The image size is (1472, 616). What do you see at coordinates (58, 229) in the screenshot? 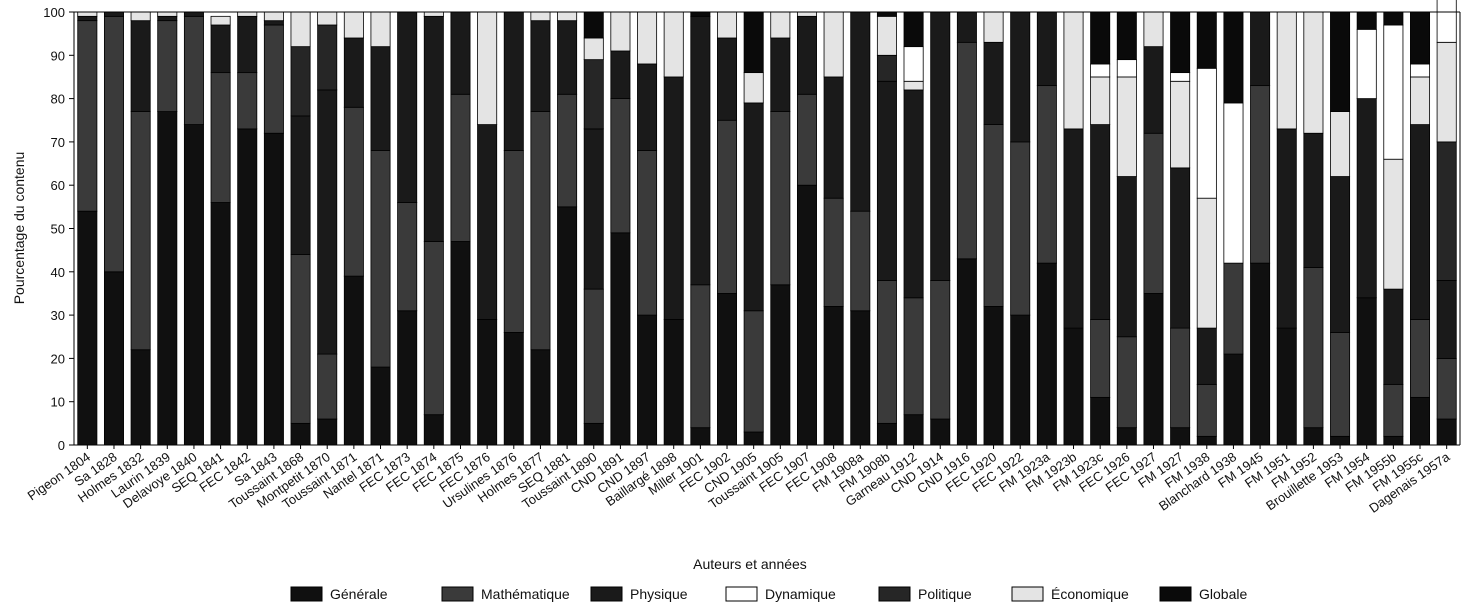
I see `y-tick-label: 50` at bounding box center [58, 229].